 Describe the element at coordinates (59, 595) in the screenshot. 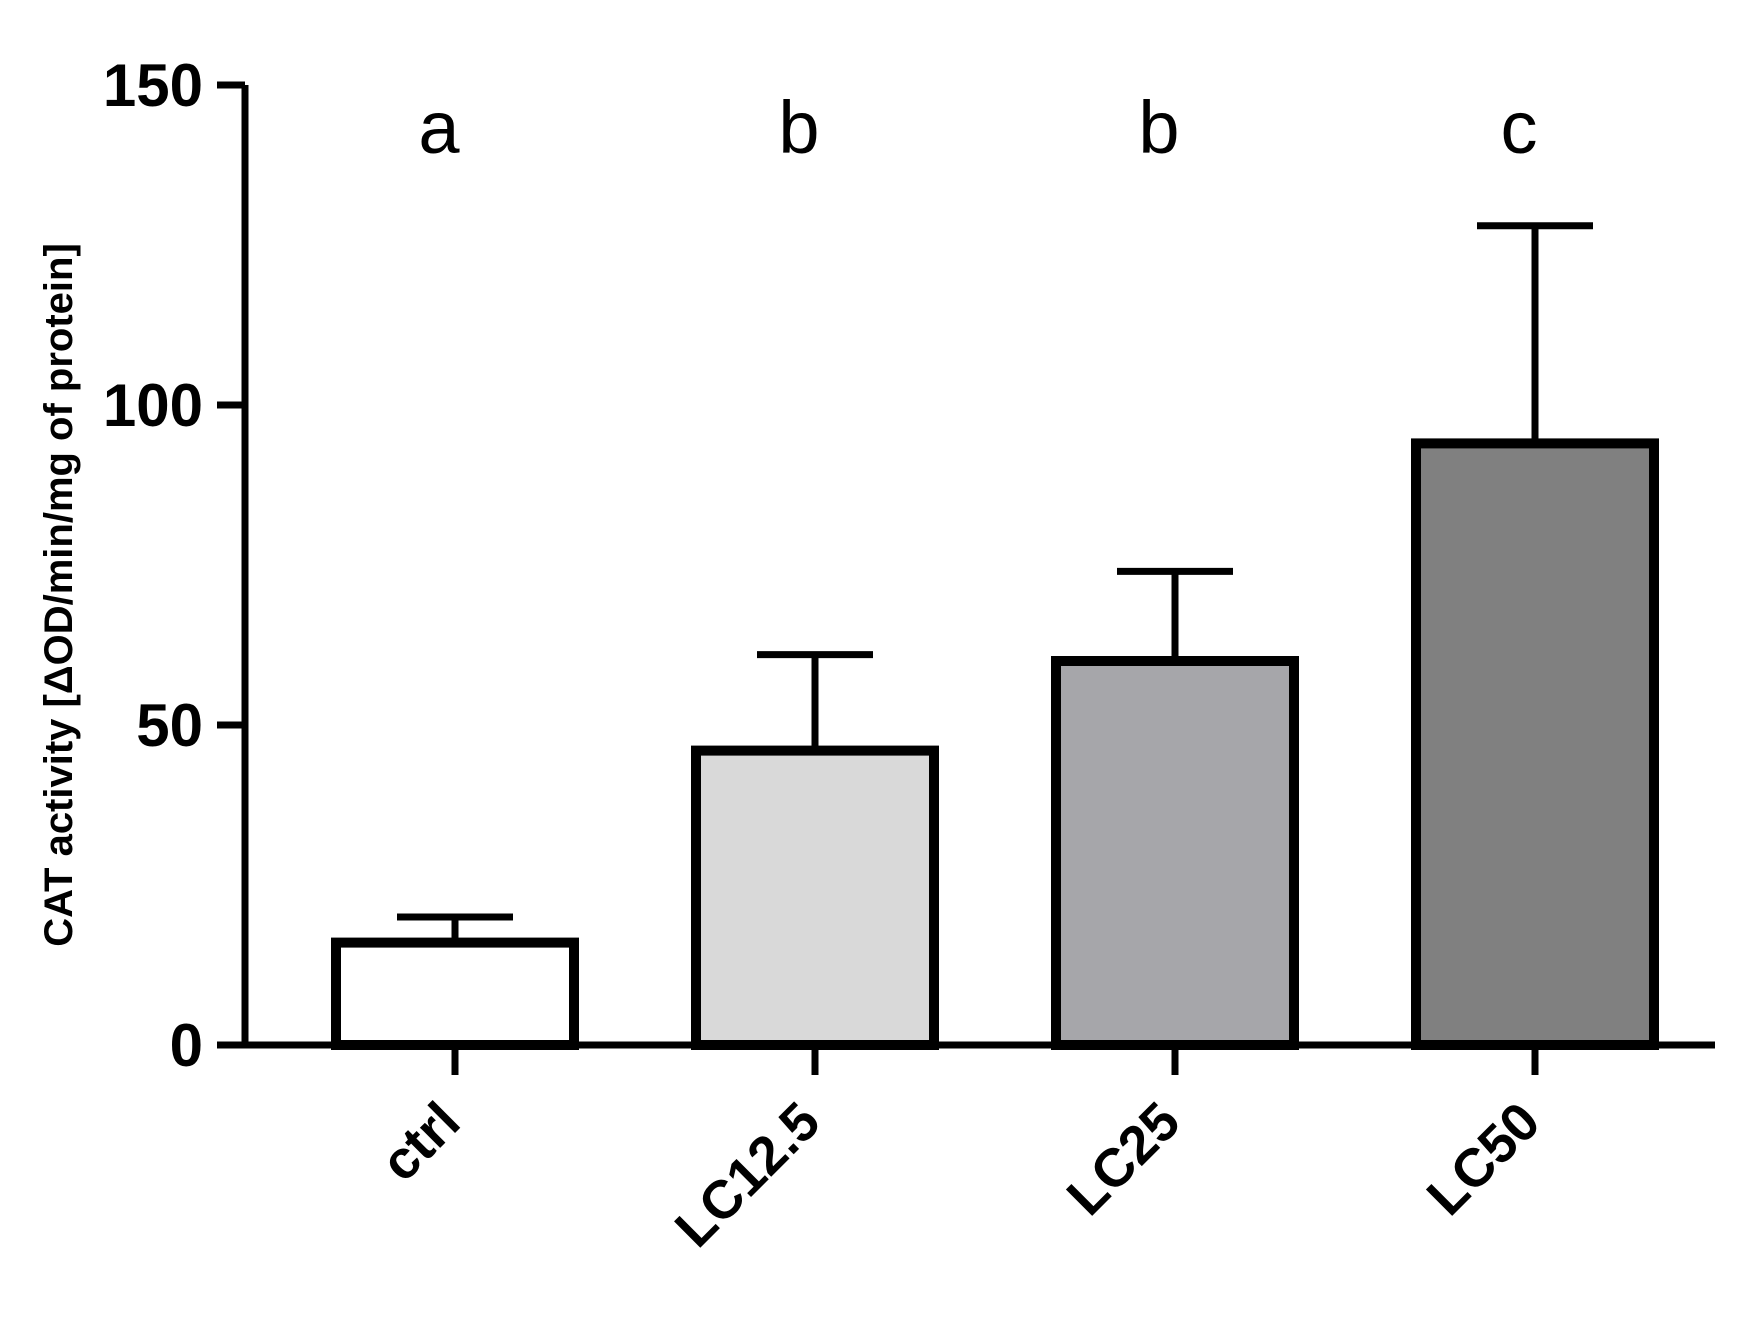

I see `y-axis-title: CAT activity [ΔOD/min/mg of protein]` at that location.